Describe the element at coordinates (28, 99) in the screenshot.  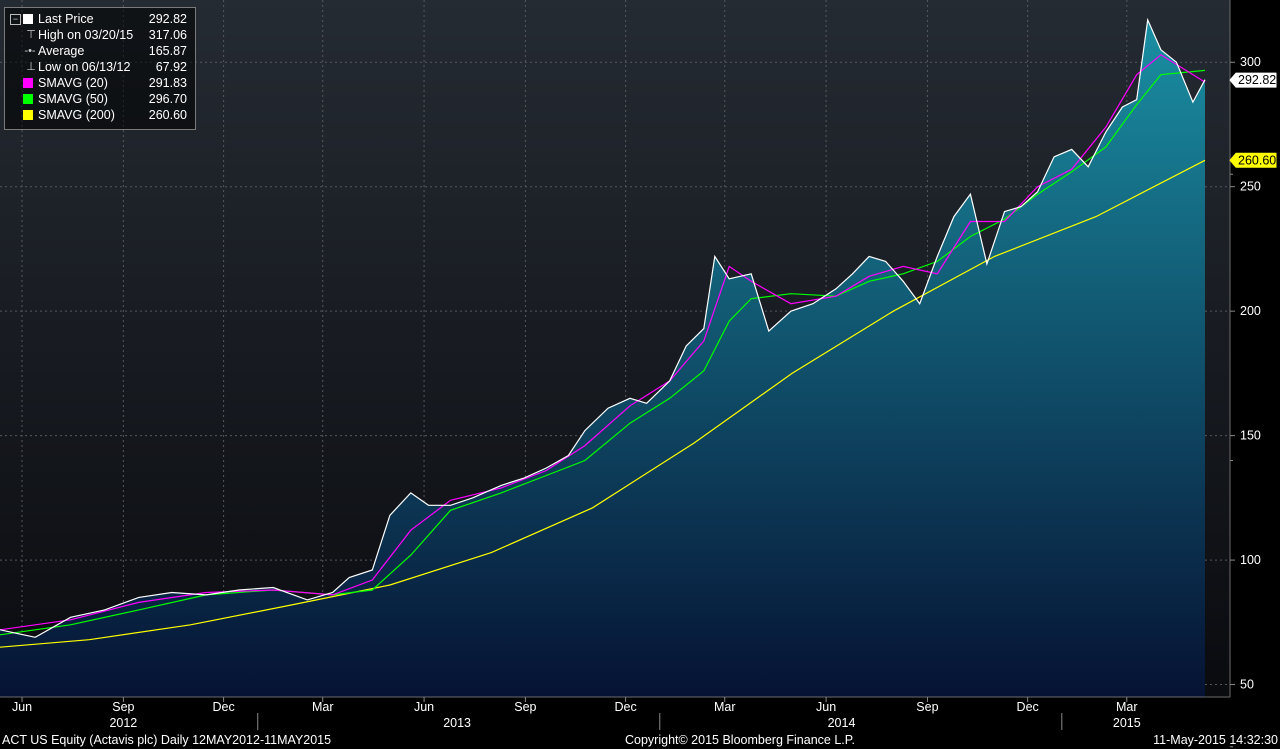
I see `legend-swatch-sma50` at that location.